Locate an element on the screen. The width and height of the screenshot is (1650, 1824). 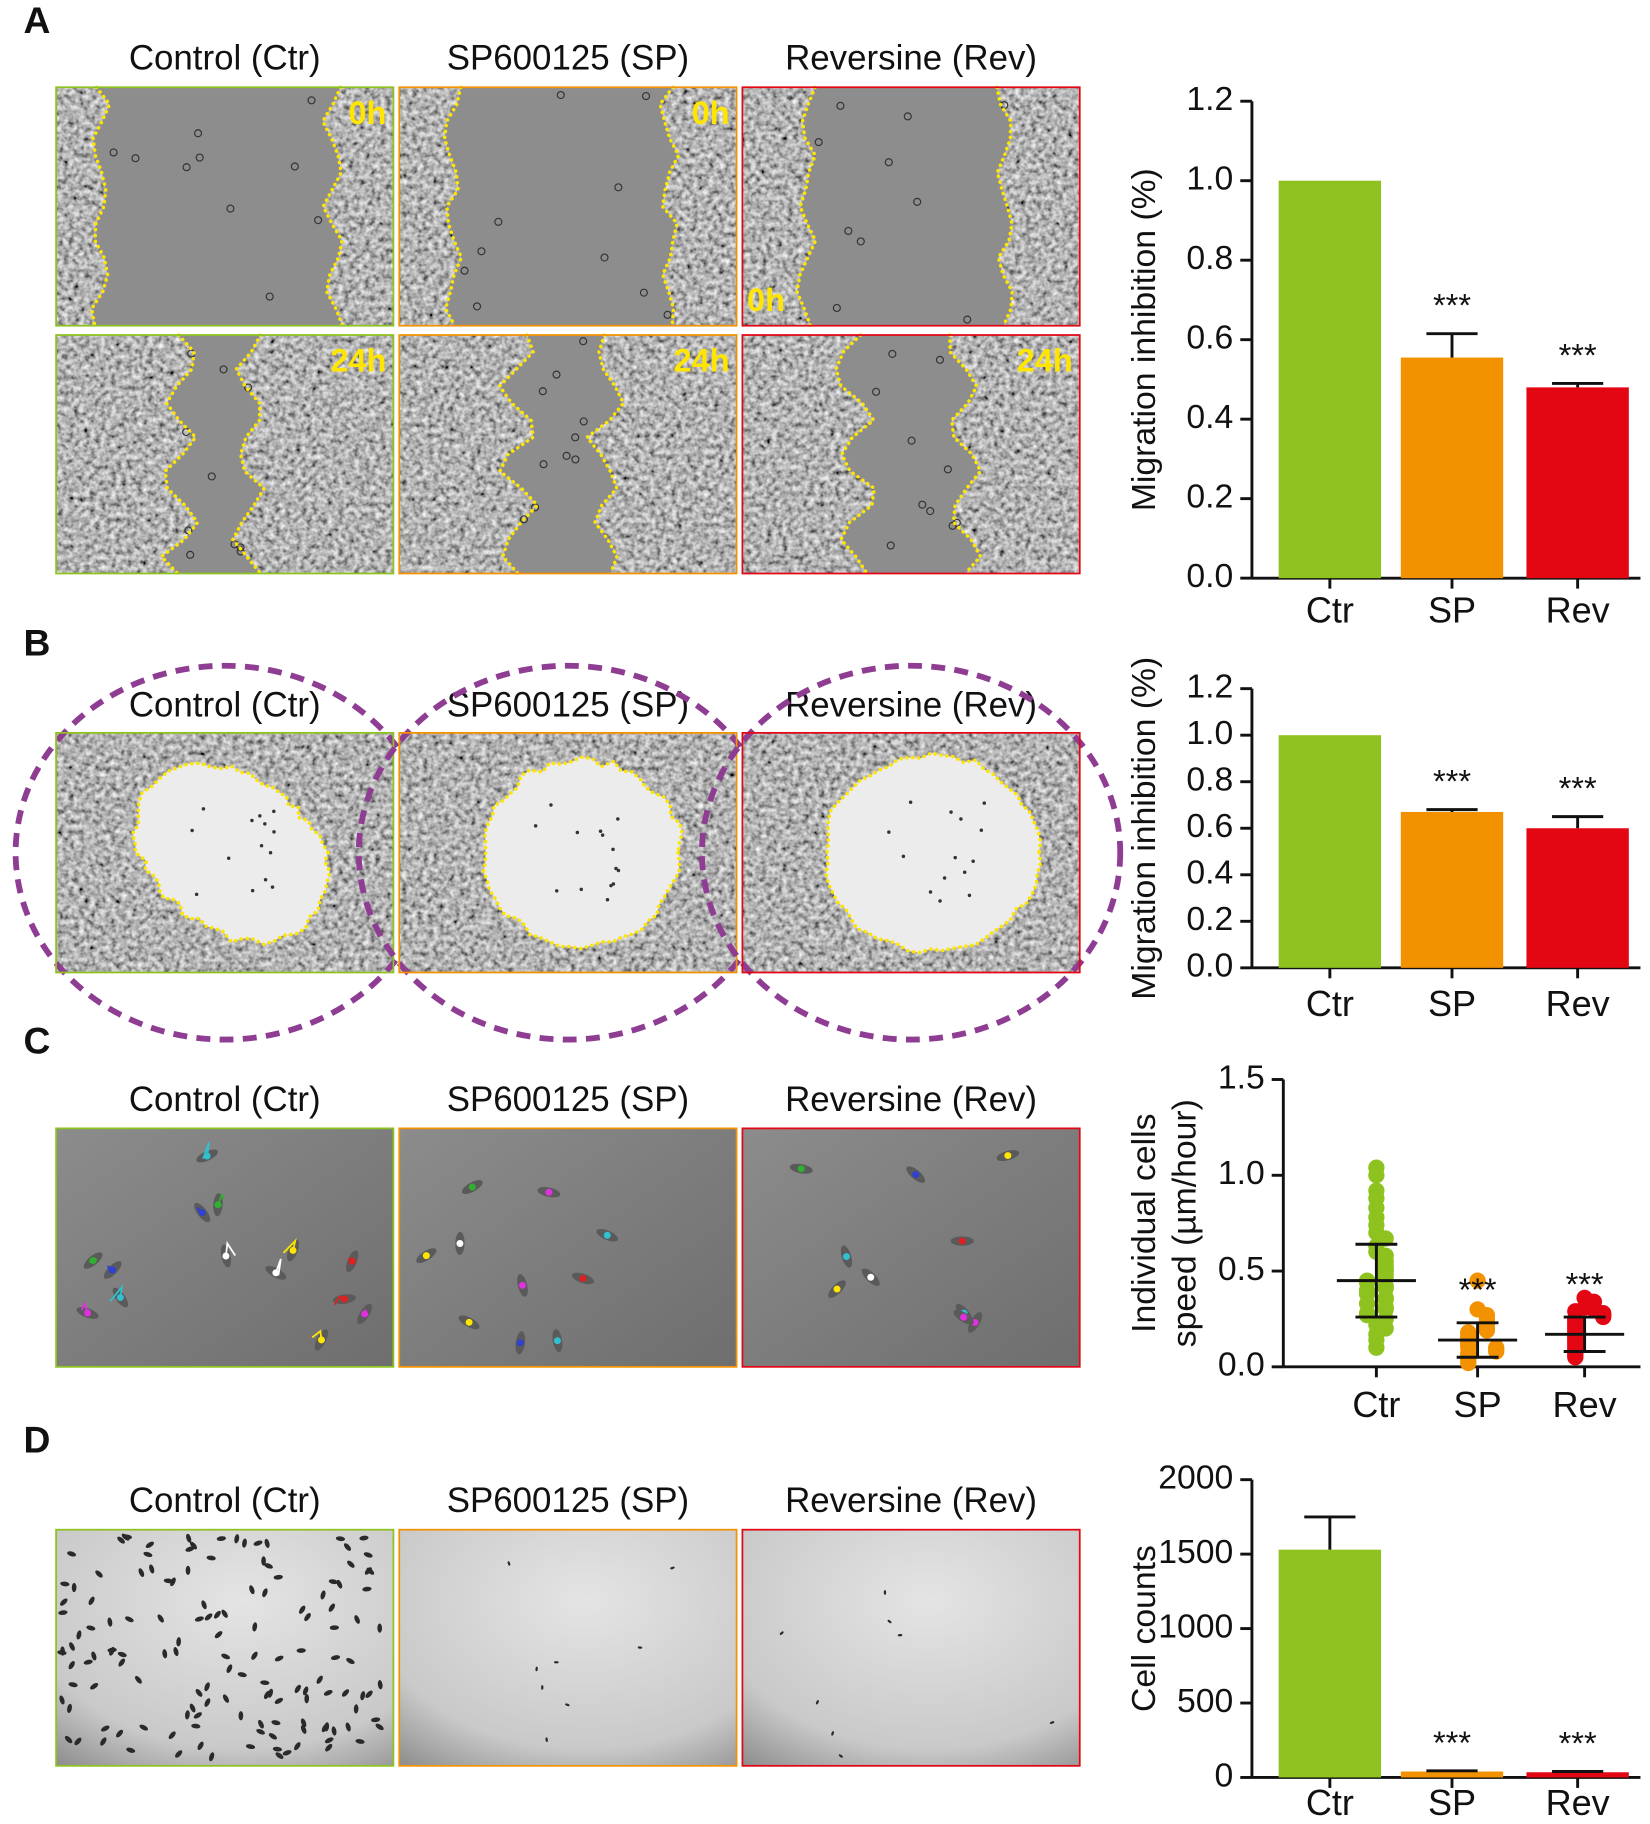
micrograph: 24h is located at coordinates (568, 454).